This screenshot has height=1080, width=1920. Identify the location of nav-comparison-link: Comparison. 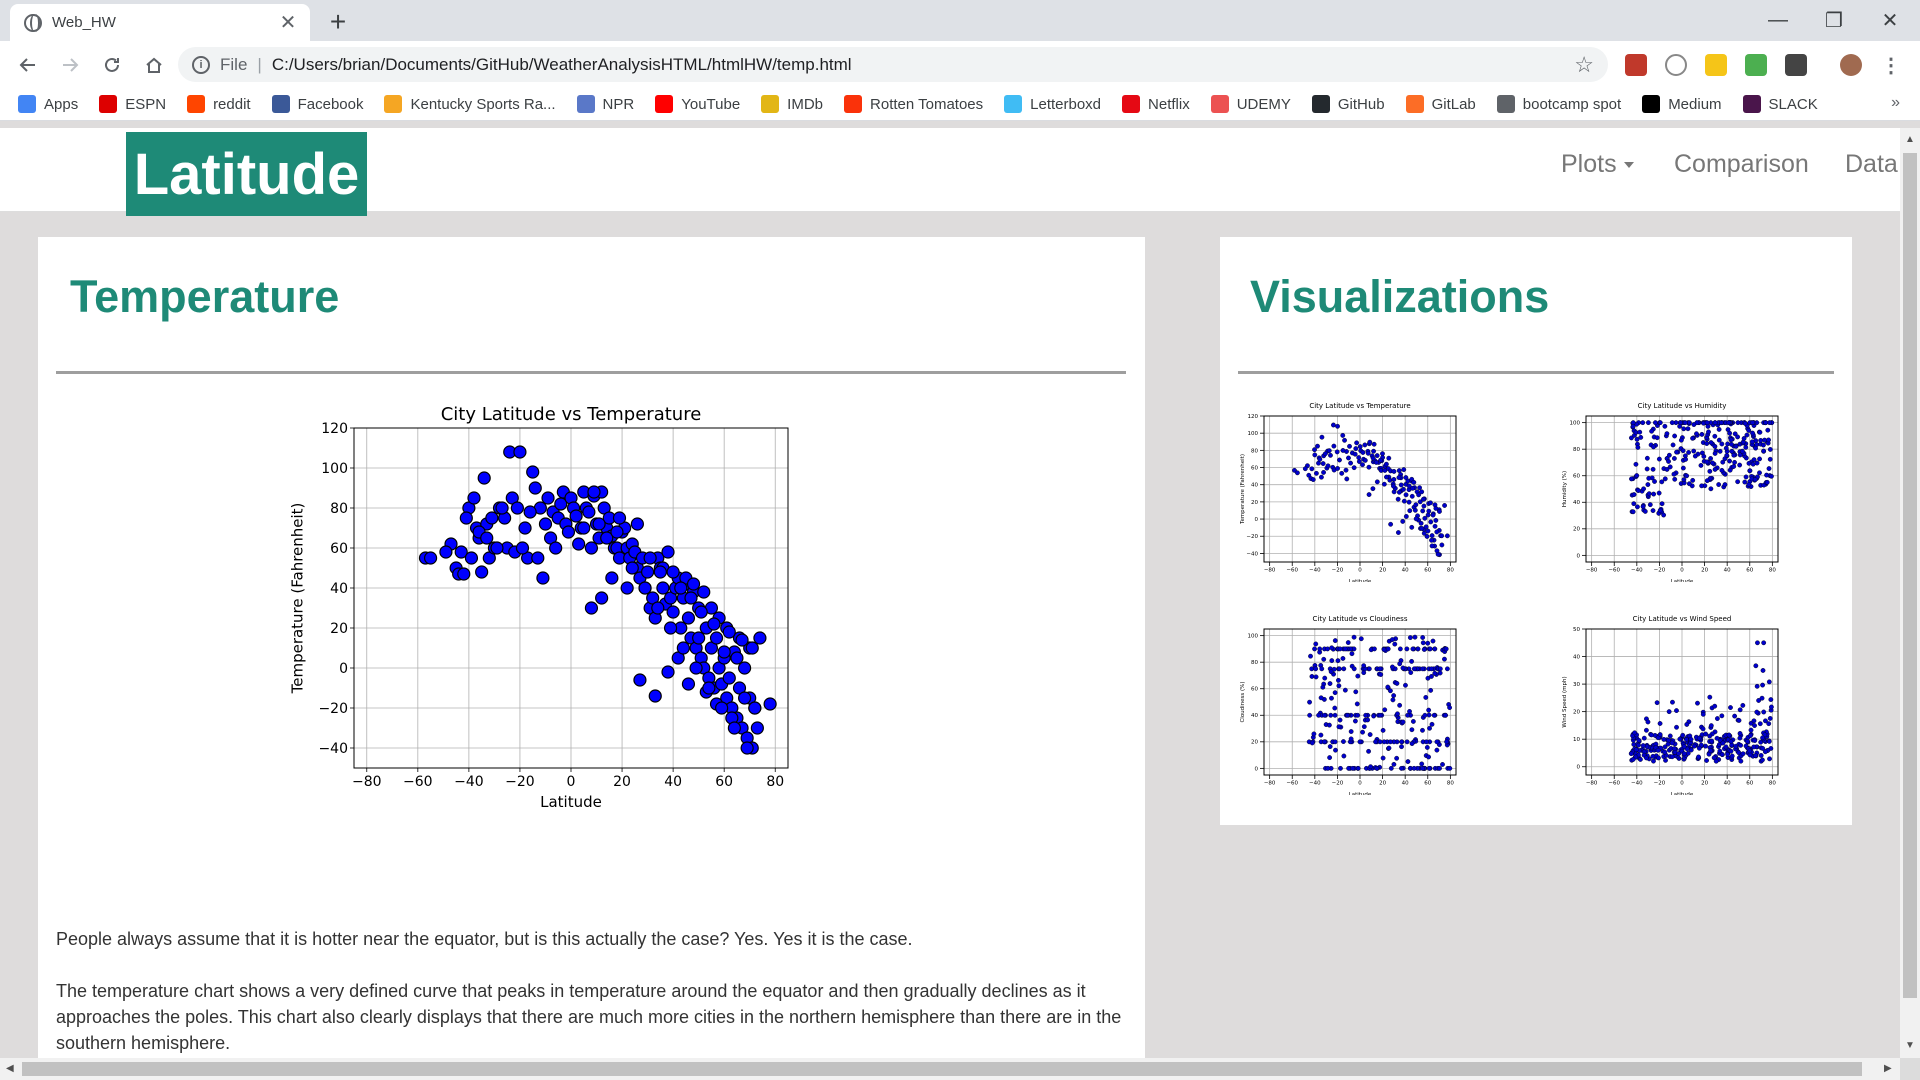
(1741, 164).